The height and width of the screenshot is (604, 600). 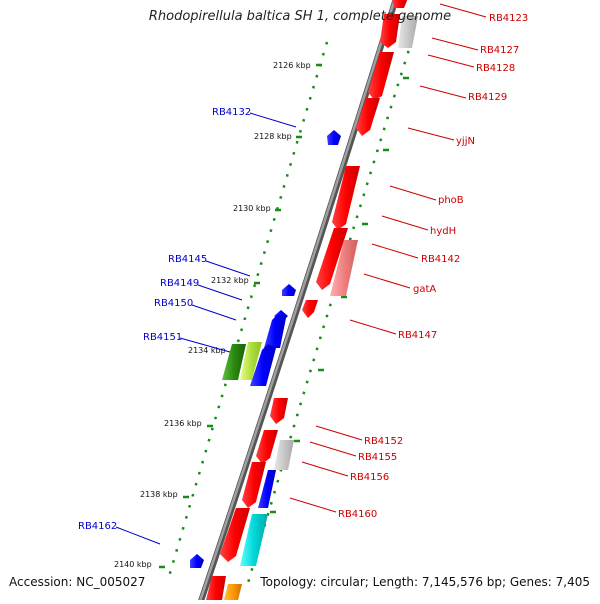 What do you see at coordinates (159, 494) in the screenshot?
I see `kbp-tick-label: 2138 kbp` at bounding box center [159, 494].